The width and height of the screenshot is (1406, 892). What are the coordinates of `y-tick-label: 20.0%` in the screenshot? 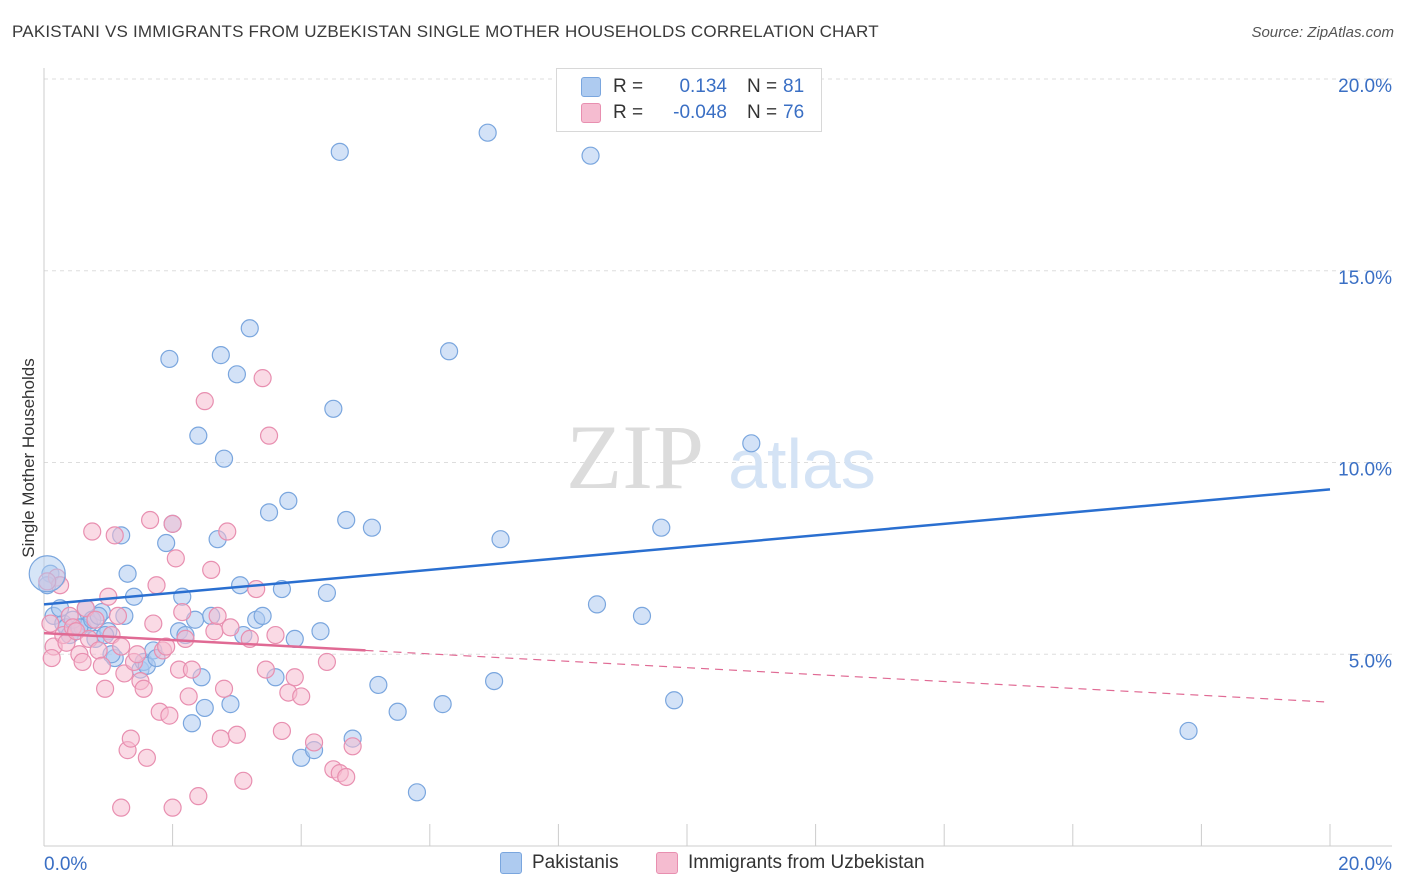 It's located at (1365, 86).